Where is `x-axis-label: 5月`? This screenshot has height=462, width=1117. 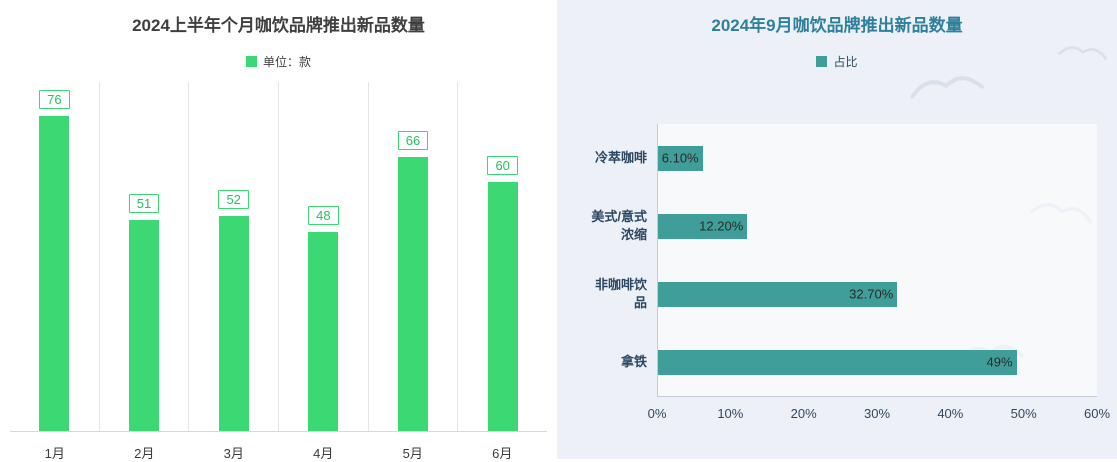
x-axis-label: 5月 is located at coordinates (412, 453).